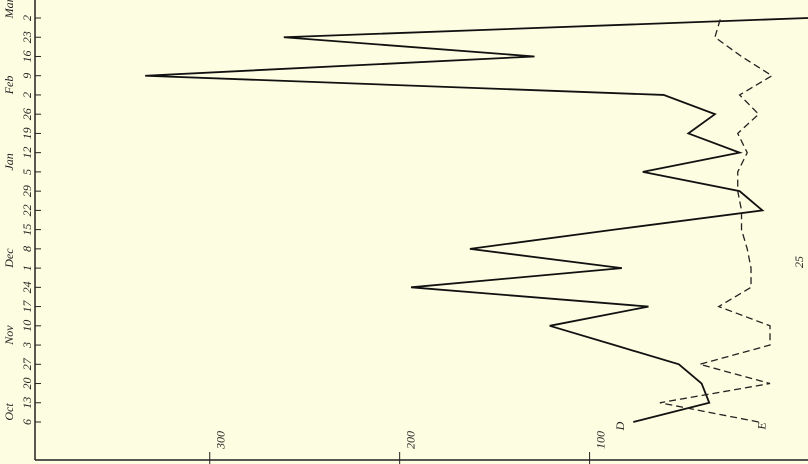 This screenshot has width=808, height=464. What do you see at coordinates (27, 230) in the screenshot?
I see `y-tick-label: 15` at bounding box center [27, 230].